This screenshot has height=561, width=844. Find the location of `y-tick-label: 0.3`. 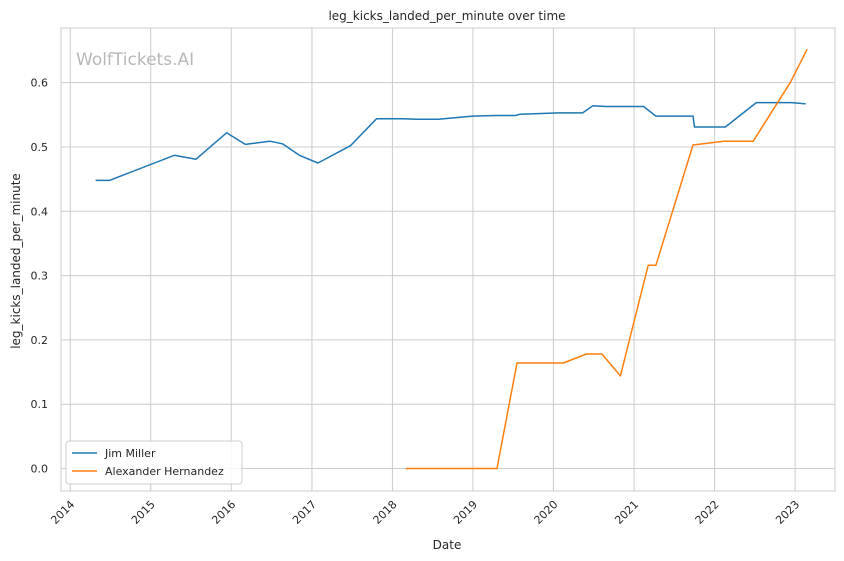

y-tick-label: 0.3 is located at coordinates (40, 276).